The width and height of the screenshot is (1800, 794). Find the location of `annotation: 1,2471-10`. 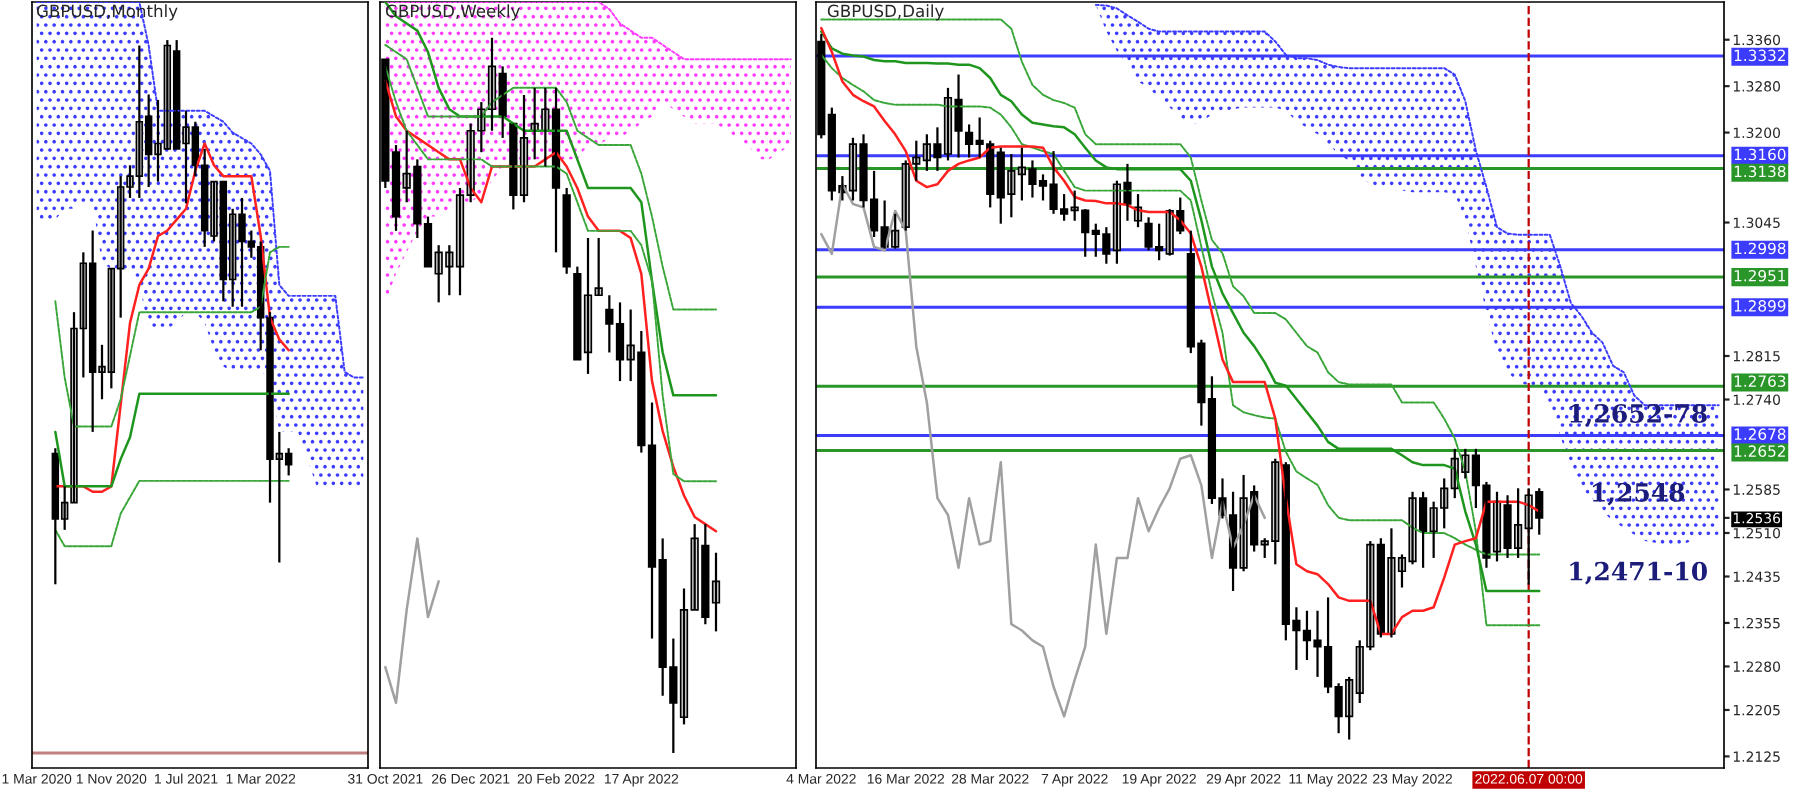

annotation: 1,2471-10 is located at coordinates (1638, 573).